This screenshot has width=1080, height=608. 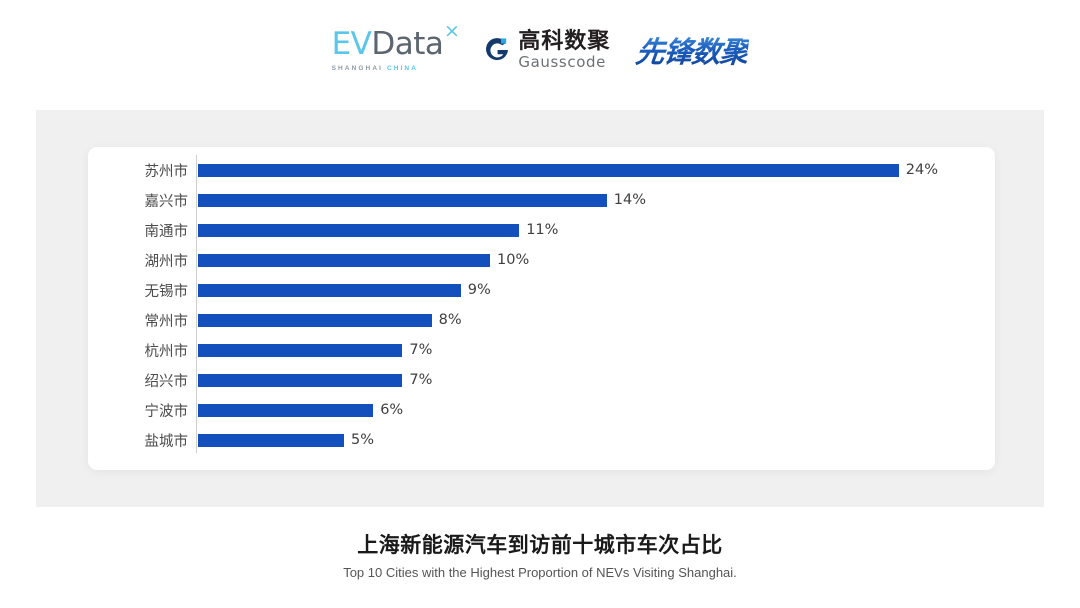 I want to click on evdata-tagline-country: CHINA, so click(x=402, y=68).